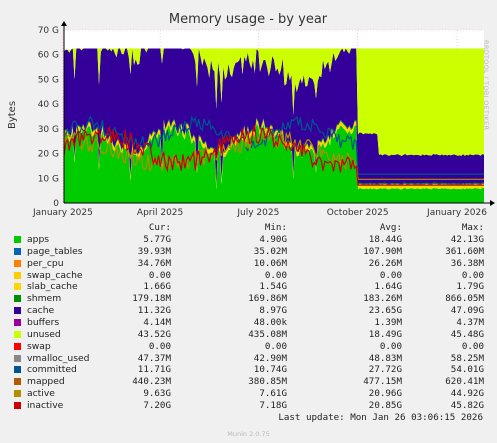  Describe the element at coordinates (267, 382) in the screenshot. I see `legend-min: 380.85M` at that location.